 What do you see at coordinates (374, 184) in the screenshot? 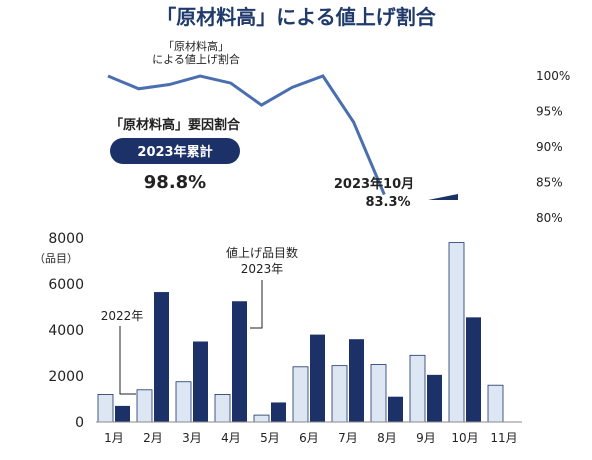
I see `annotation-date: 2023年10月` at bounding box center [374, 184].